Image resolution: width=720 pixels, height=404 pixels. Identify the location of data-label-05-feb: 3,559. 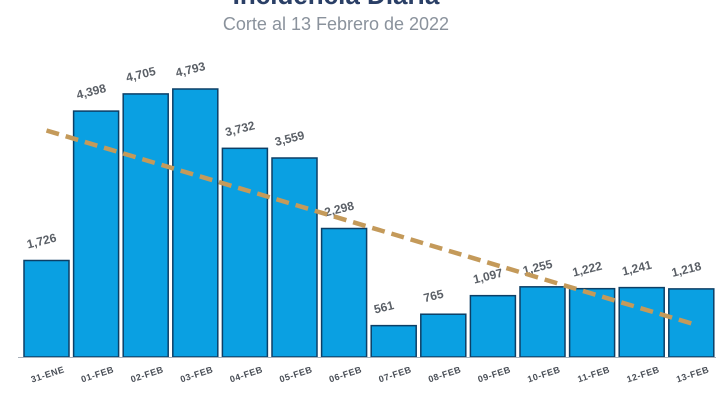
(289, 138).